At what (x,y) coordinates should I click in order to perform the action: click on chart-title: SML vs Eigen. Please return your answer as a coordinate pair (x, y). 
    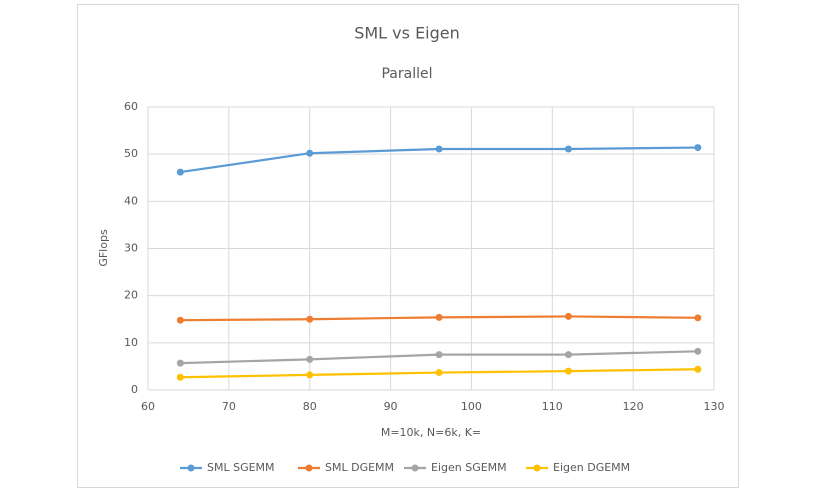
    Looking at the image, I should click on (407, 33).